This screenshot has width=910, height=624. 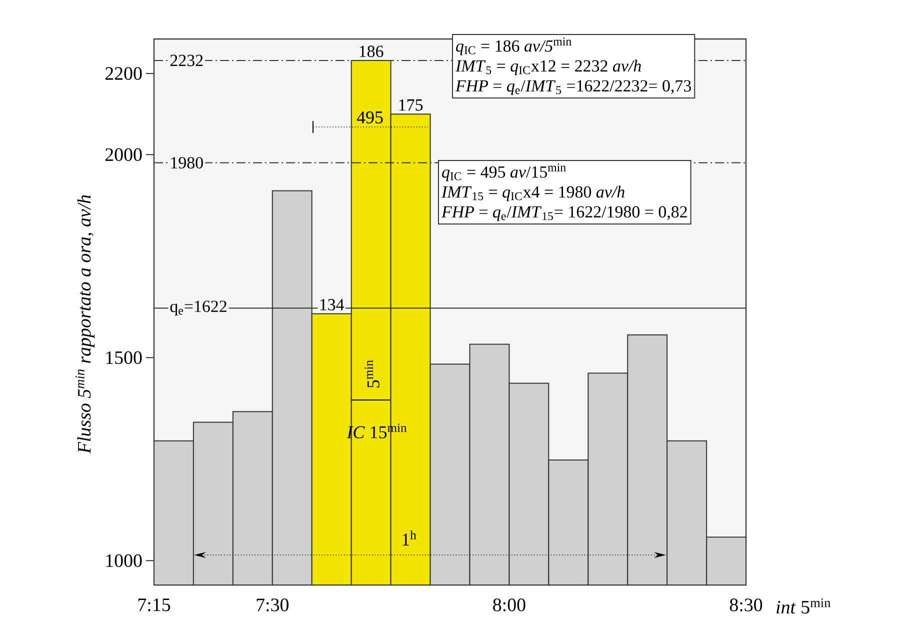 I want to click on x-tick-label: 8:30, so click(x=746, y=605).